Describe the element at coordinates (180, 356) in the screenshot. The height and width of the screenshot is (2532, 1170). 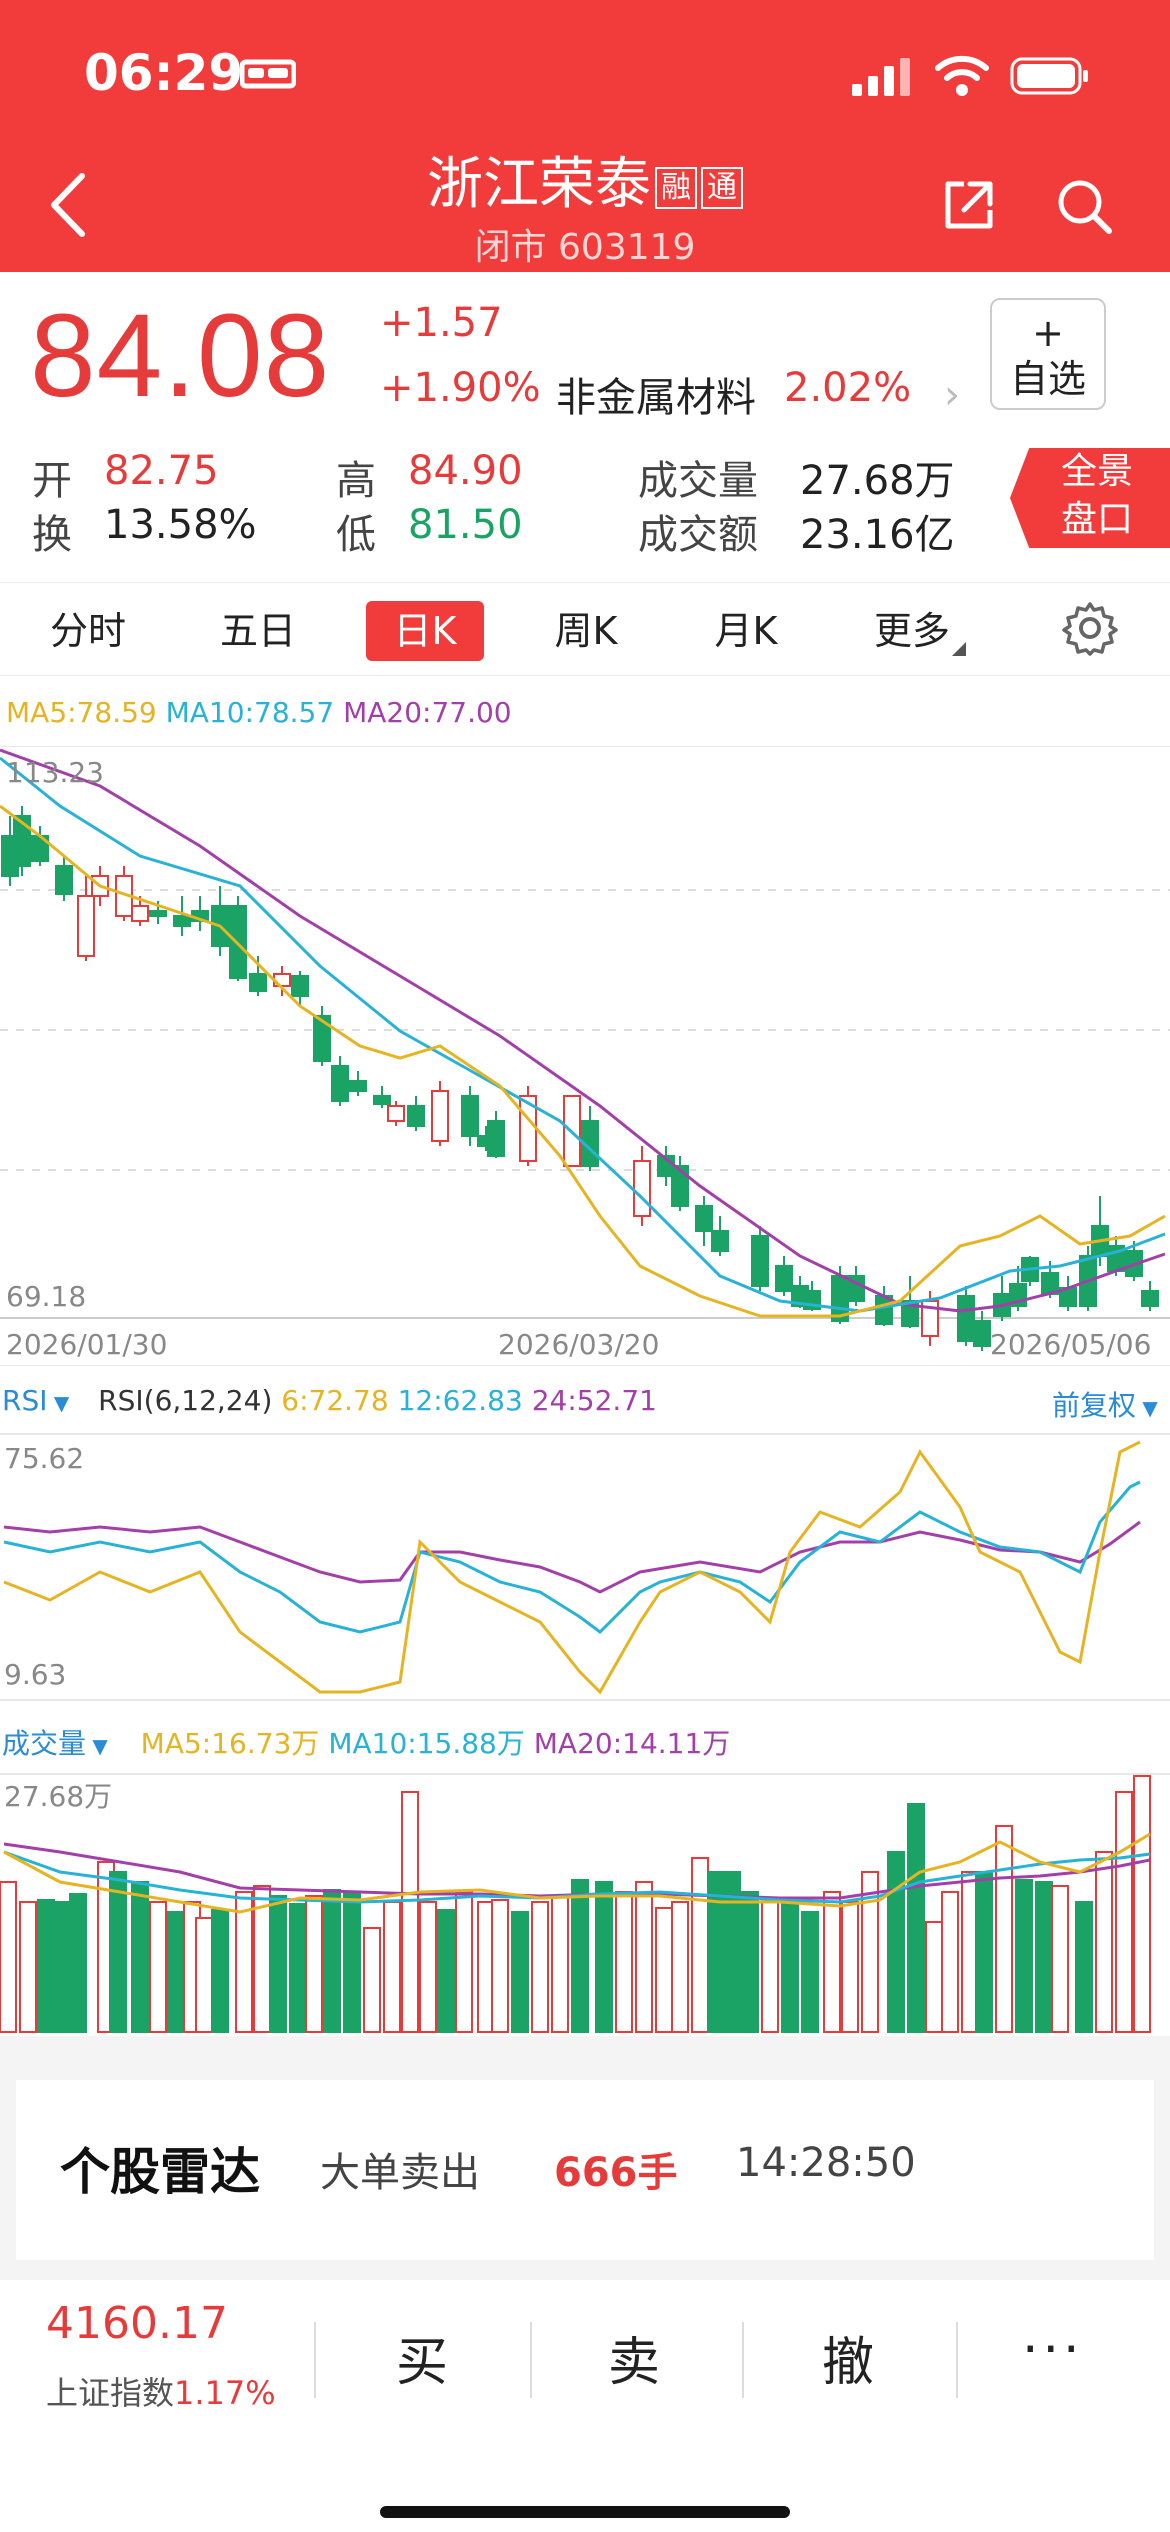
I see `last-price: 84.08` at that location.